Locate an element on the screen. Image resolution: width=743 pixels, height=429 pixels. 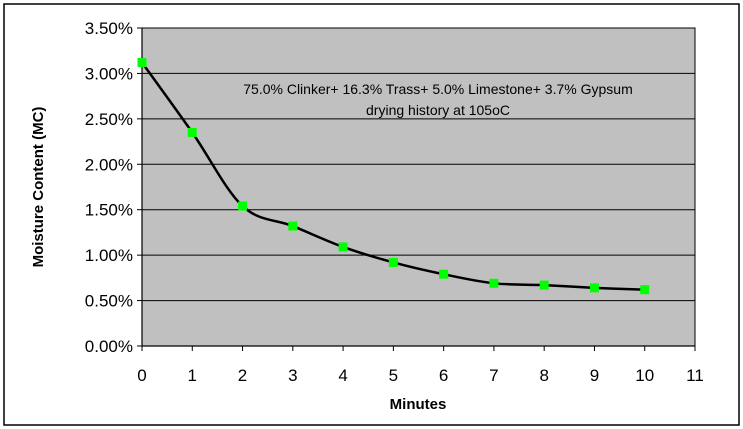
x-tick-label: 11 is located at coordinates (695, 375).